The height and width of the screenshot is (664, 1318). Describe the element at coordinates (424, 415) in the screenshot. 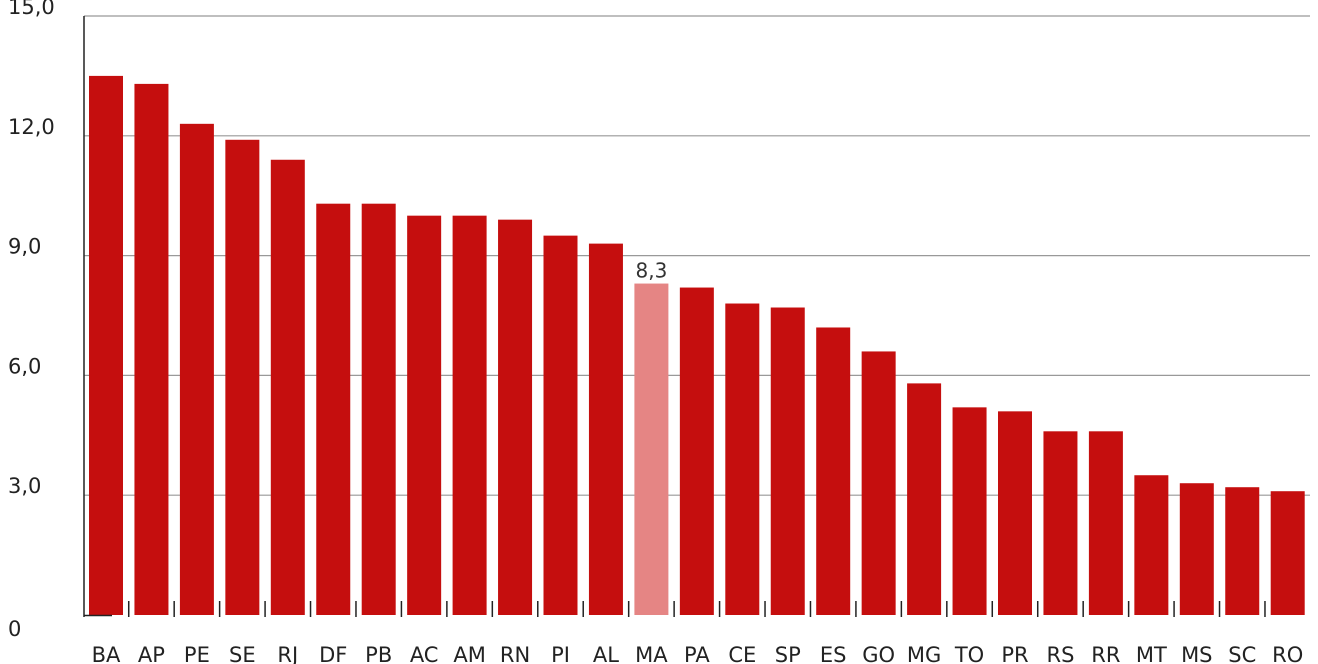

I see `bar-ac` at that location.